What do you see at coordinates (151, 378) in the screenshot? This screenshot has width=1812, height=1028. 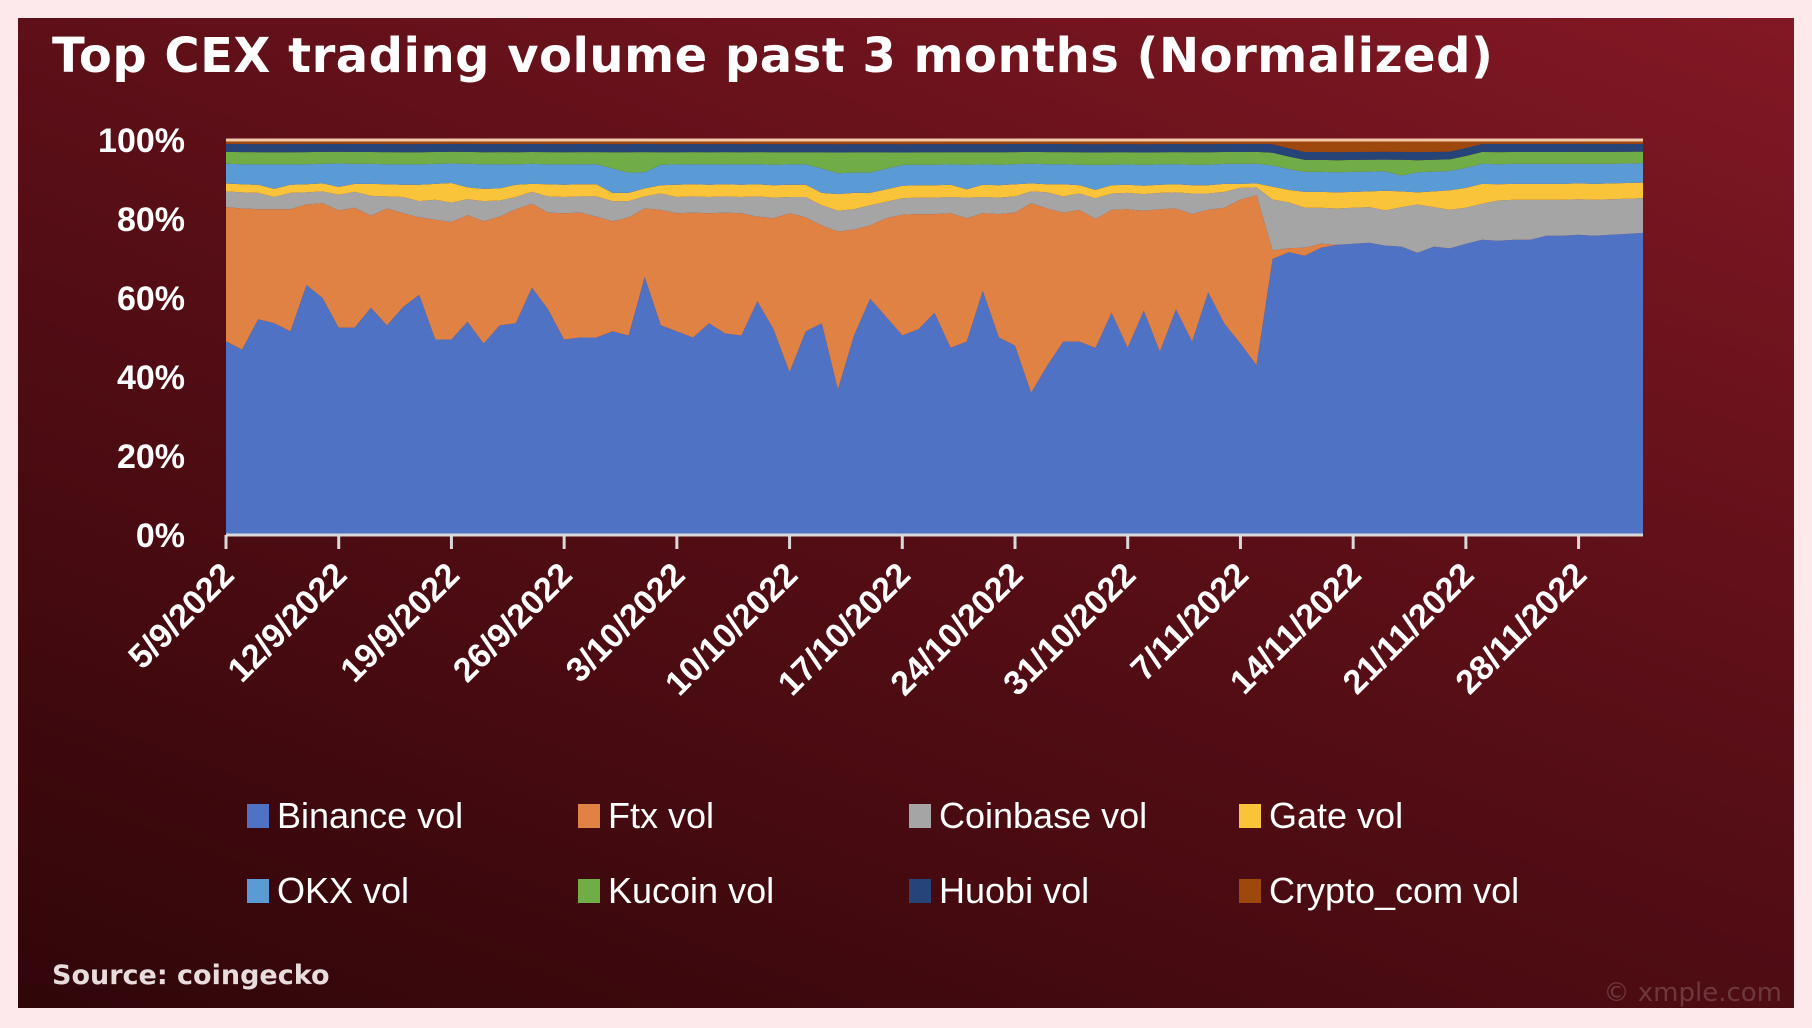 I see `y-tick-label: 40%` at bounding box center [151, 378].